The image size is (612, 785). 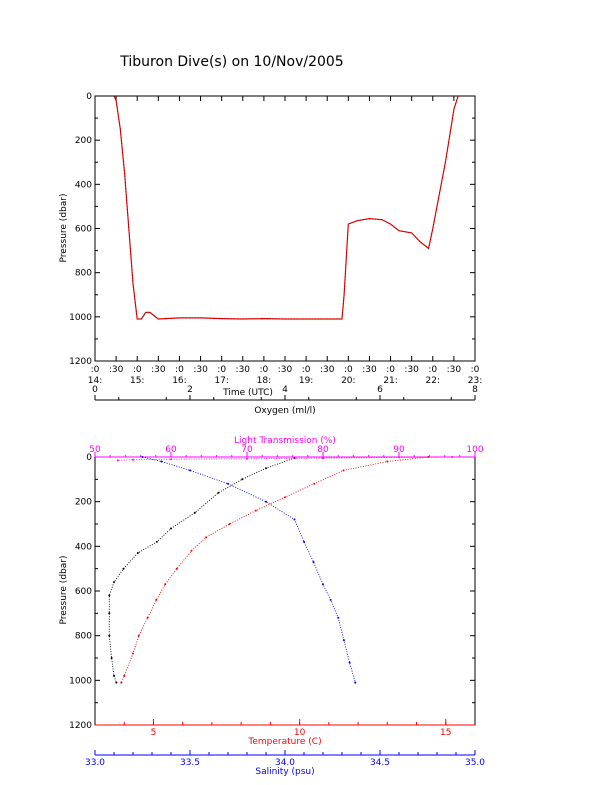 I want to click on light-tick-label: 50, so click(x=95, y=450).